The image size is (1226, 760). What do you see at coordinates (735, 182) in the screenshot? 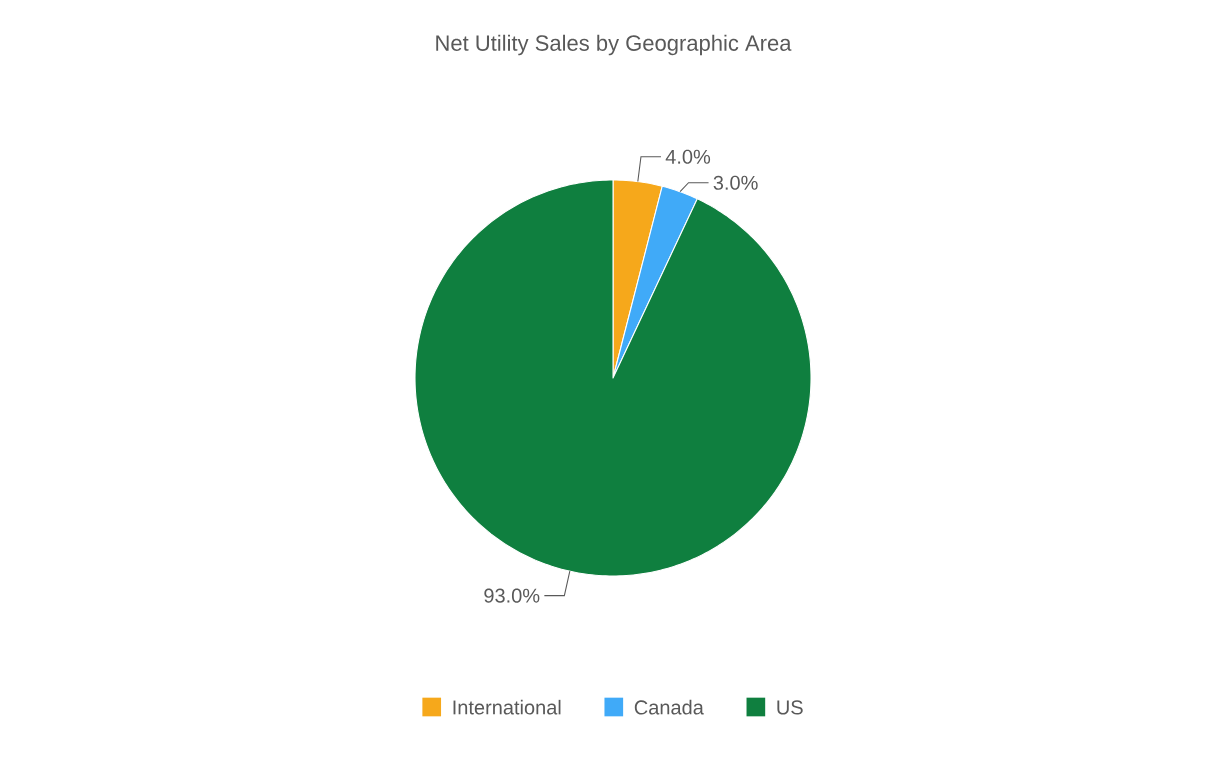
I see `data-label: 3.0%` at bounding box center [735, 182].